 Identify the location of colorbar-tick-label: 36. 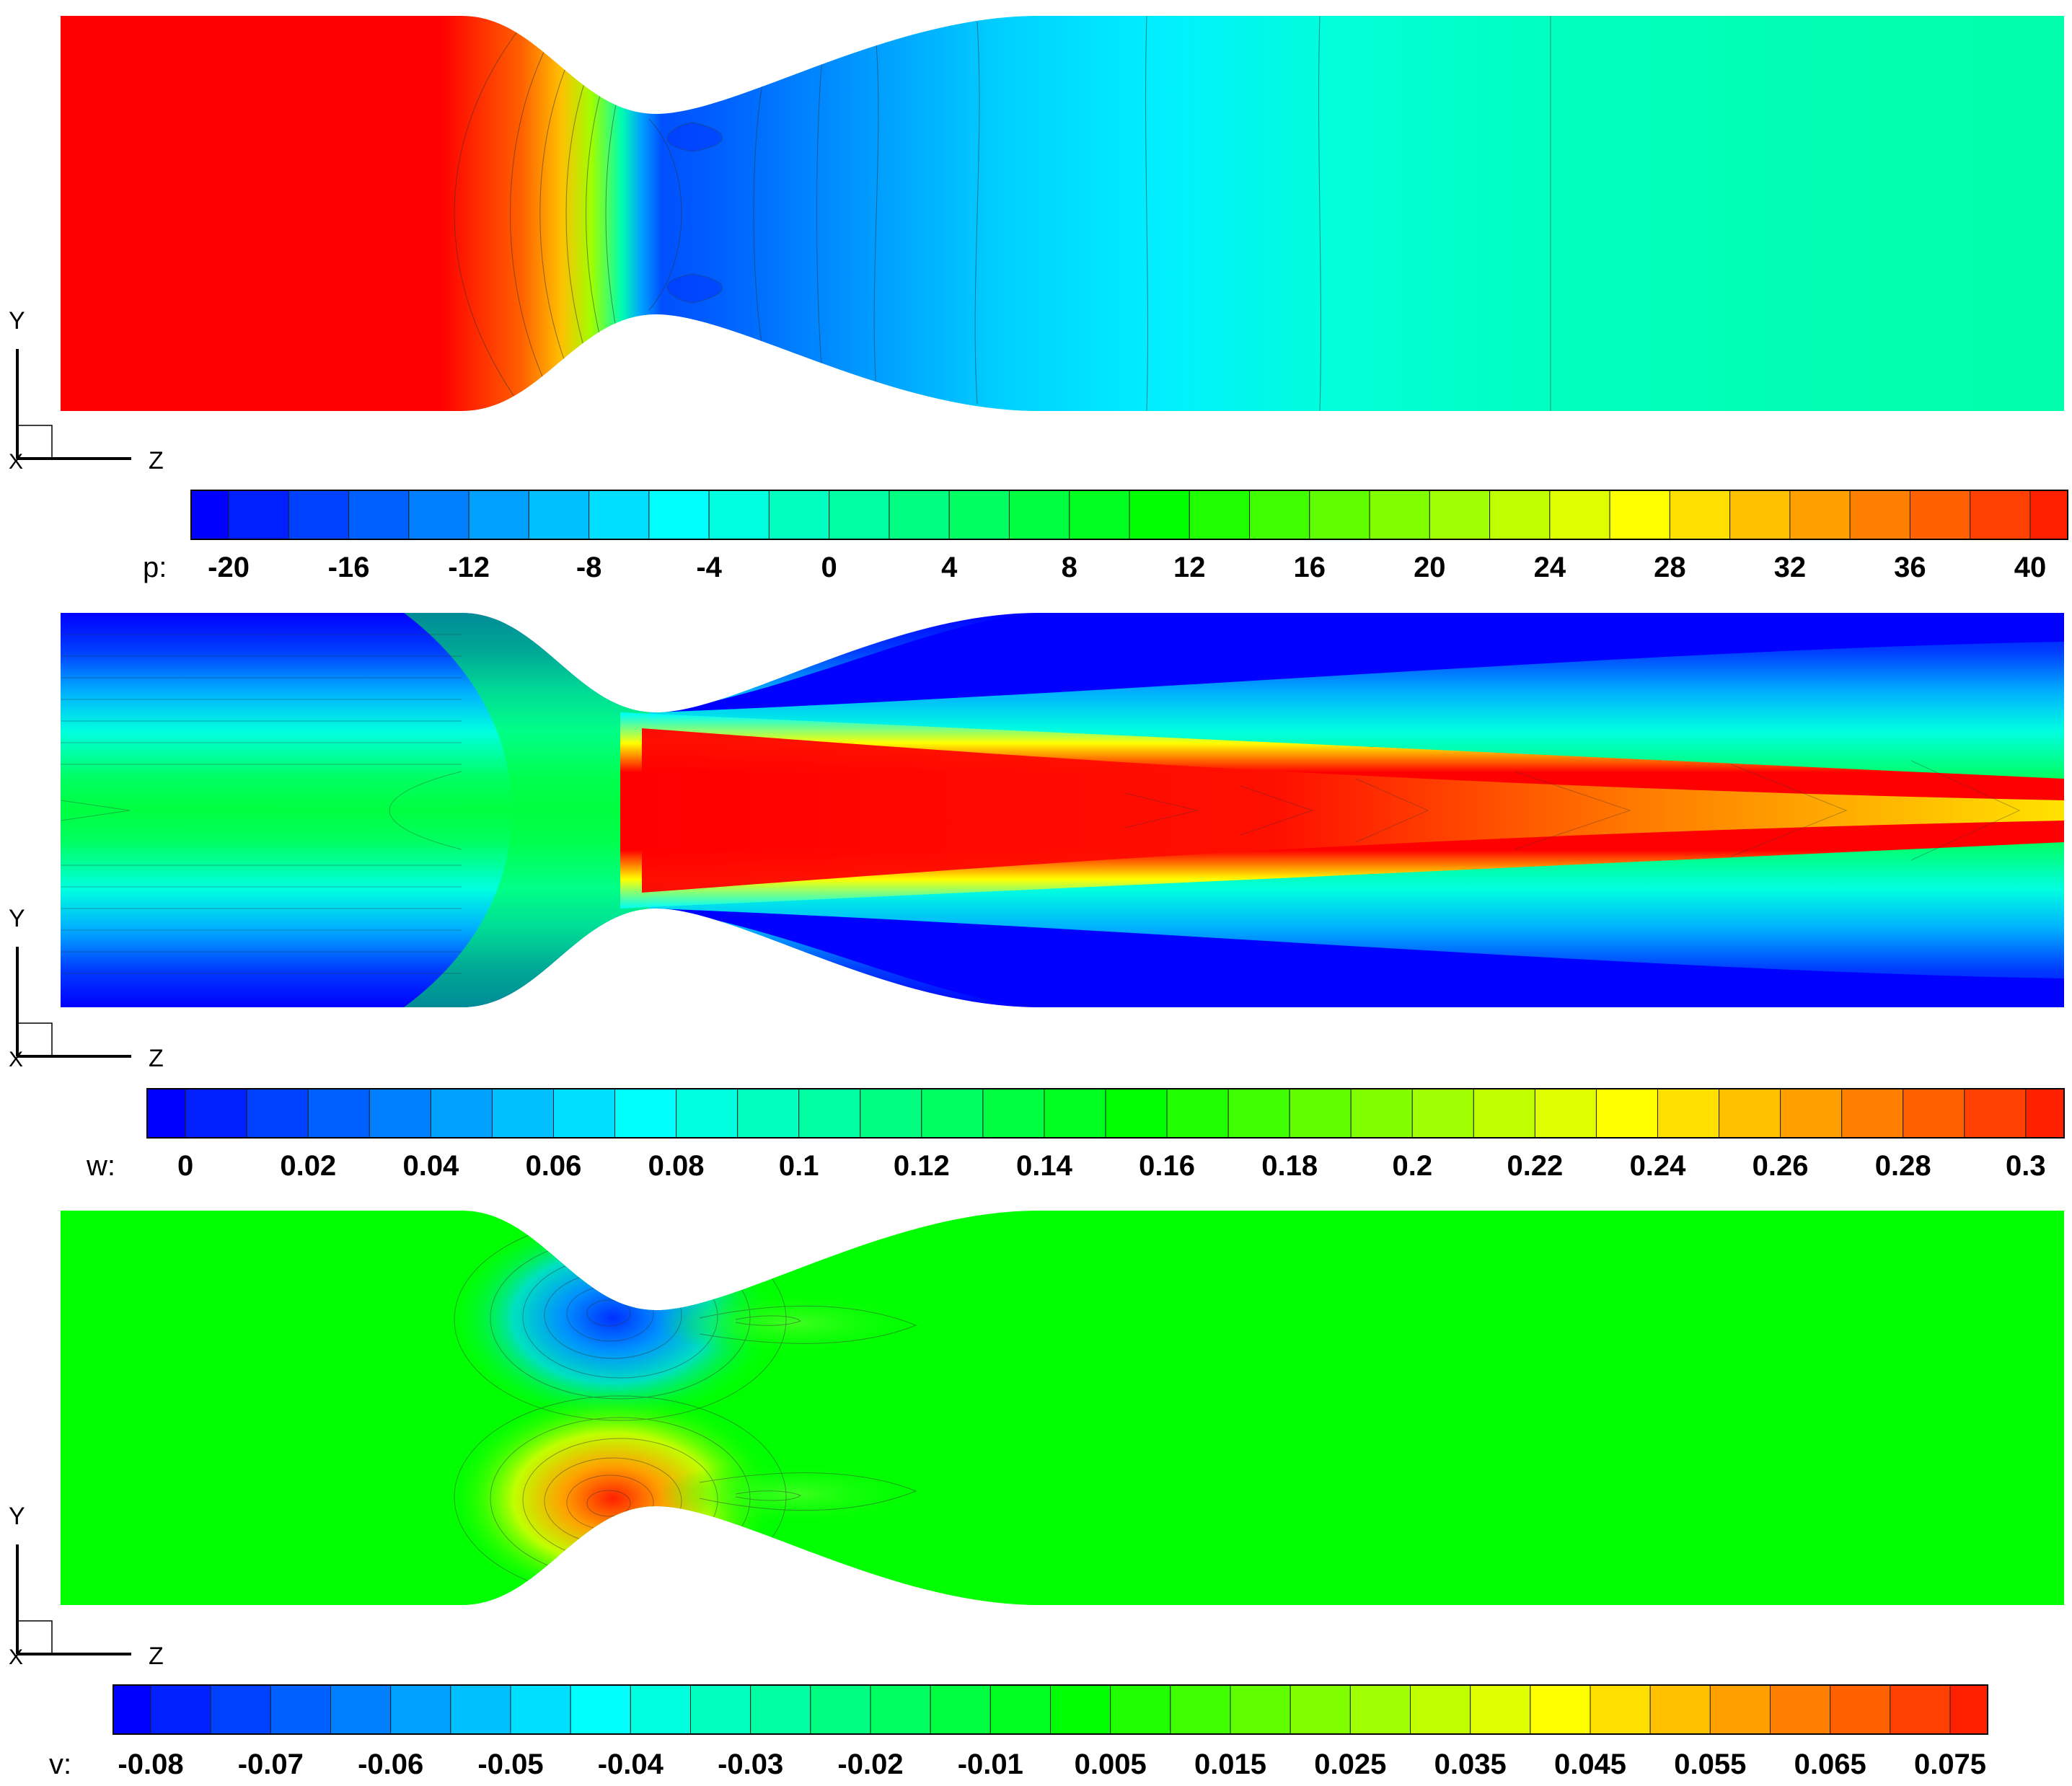
(1910, 567).